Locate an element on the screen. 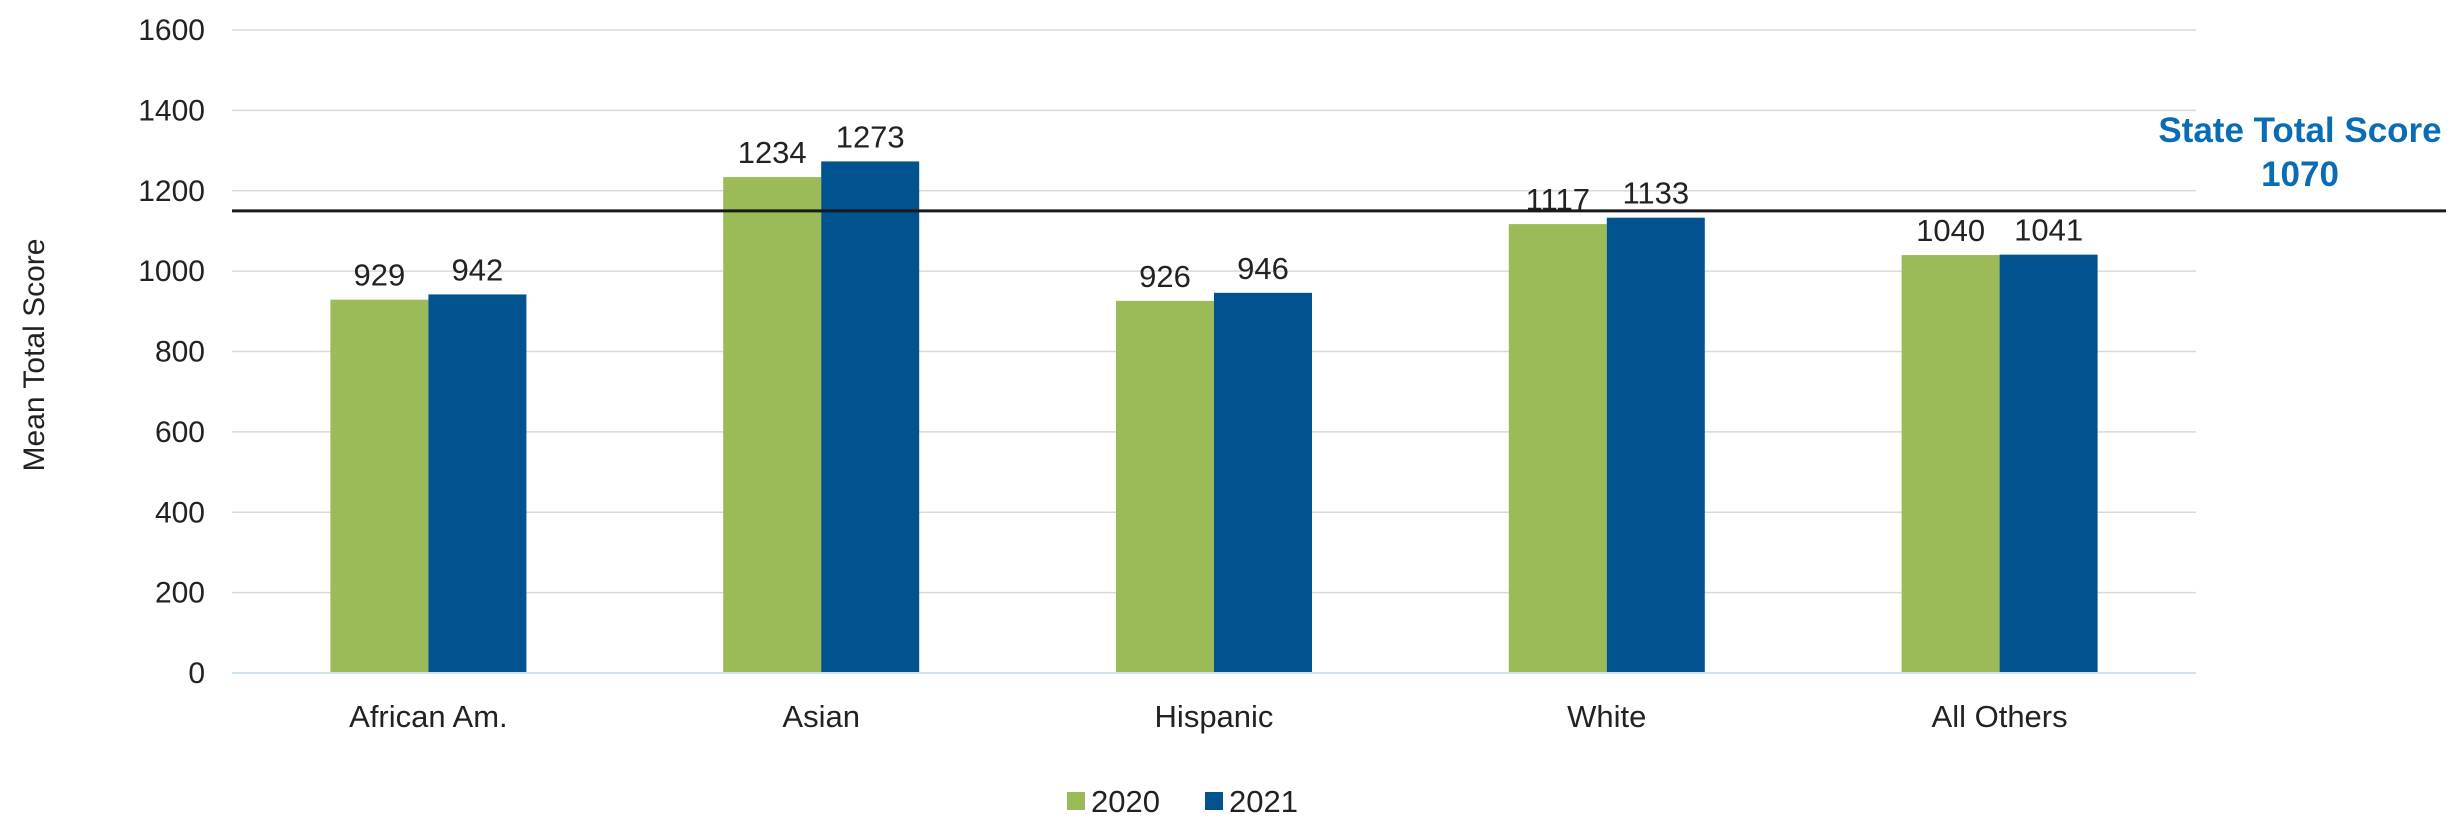  data-label: 1234 is located at coordinates (772, 152).